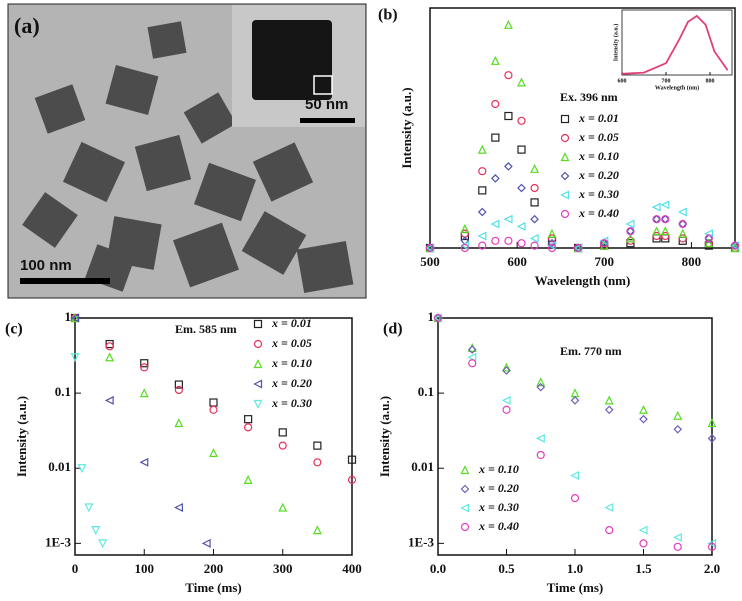  Describe the element at coordinates (710, 81) in the screenshot. I see `x-tick-label: 800` at that location.